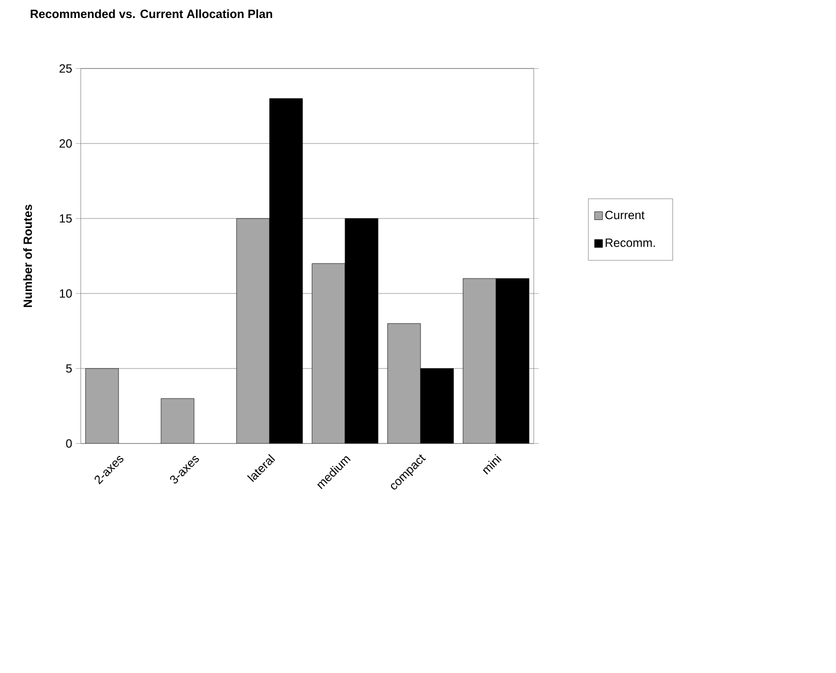  I want to click on legend-label: Current, so click(625, 215).